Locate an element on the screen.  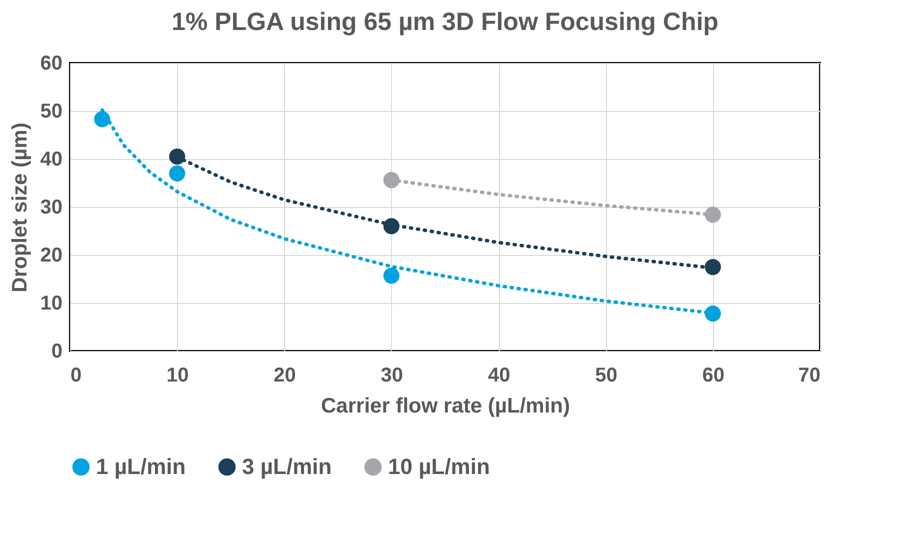
x-tick-label: 40 is located at coordinates (499, 375).